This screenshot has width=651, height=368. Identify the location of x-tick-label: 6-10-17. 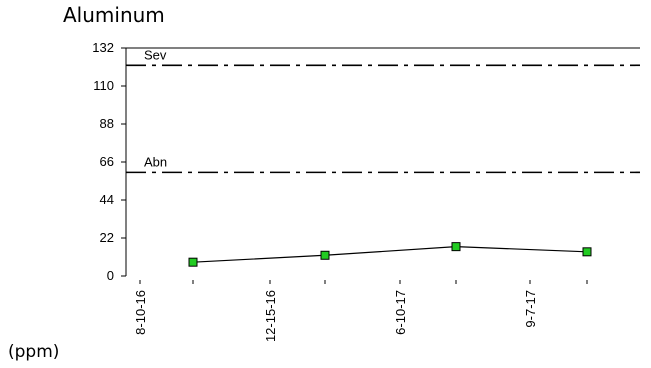
(400, 312).